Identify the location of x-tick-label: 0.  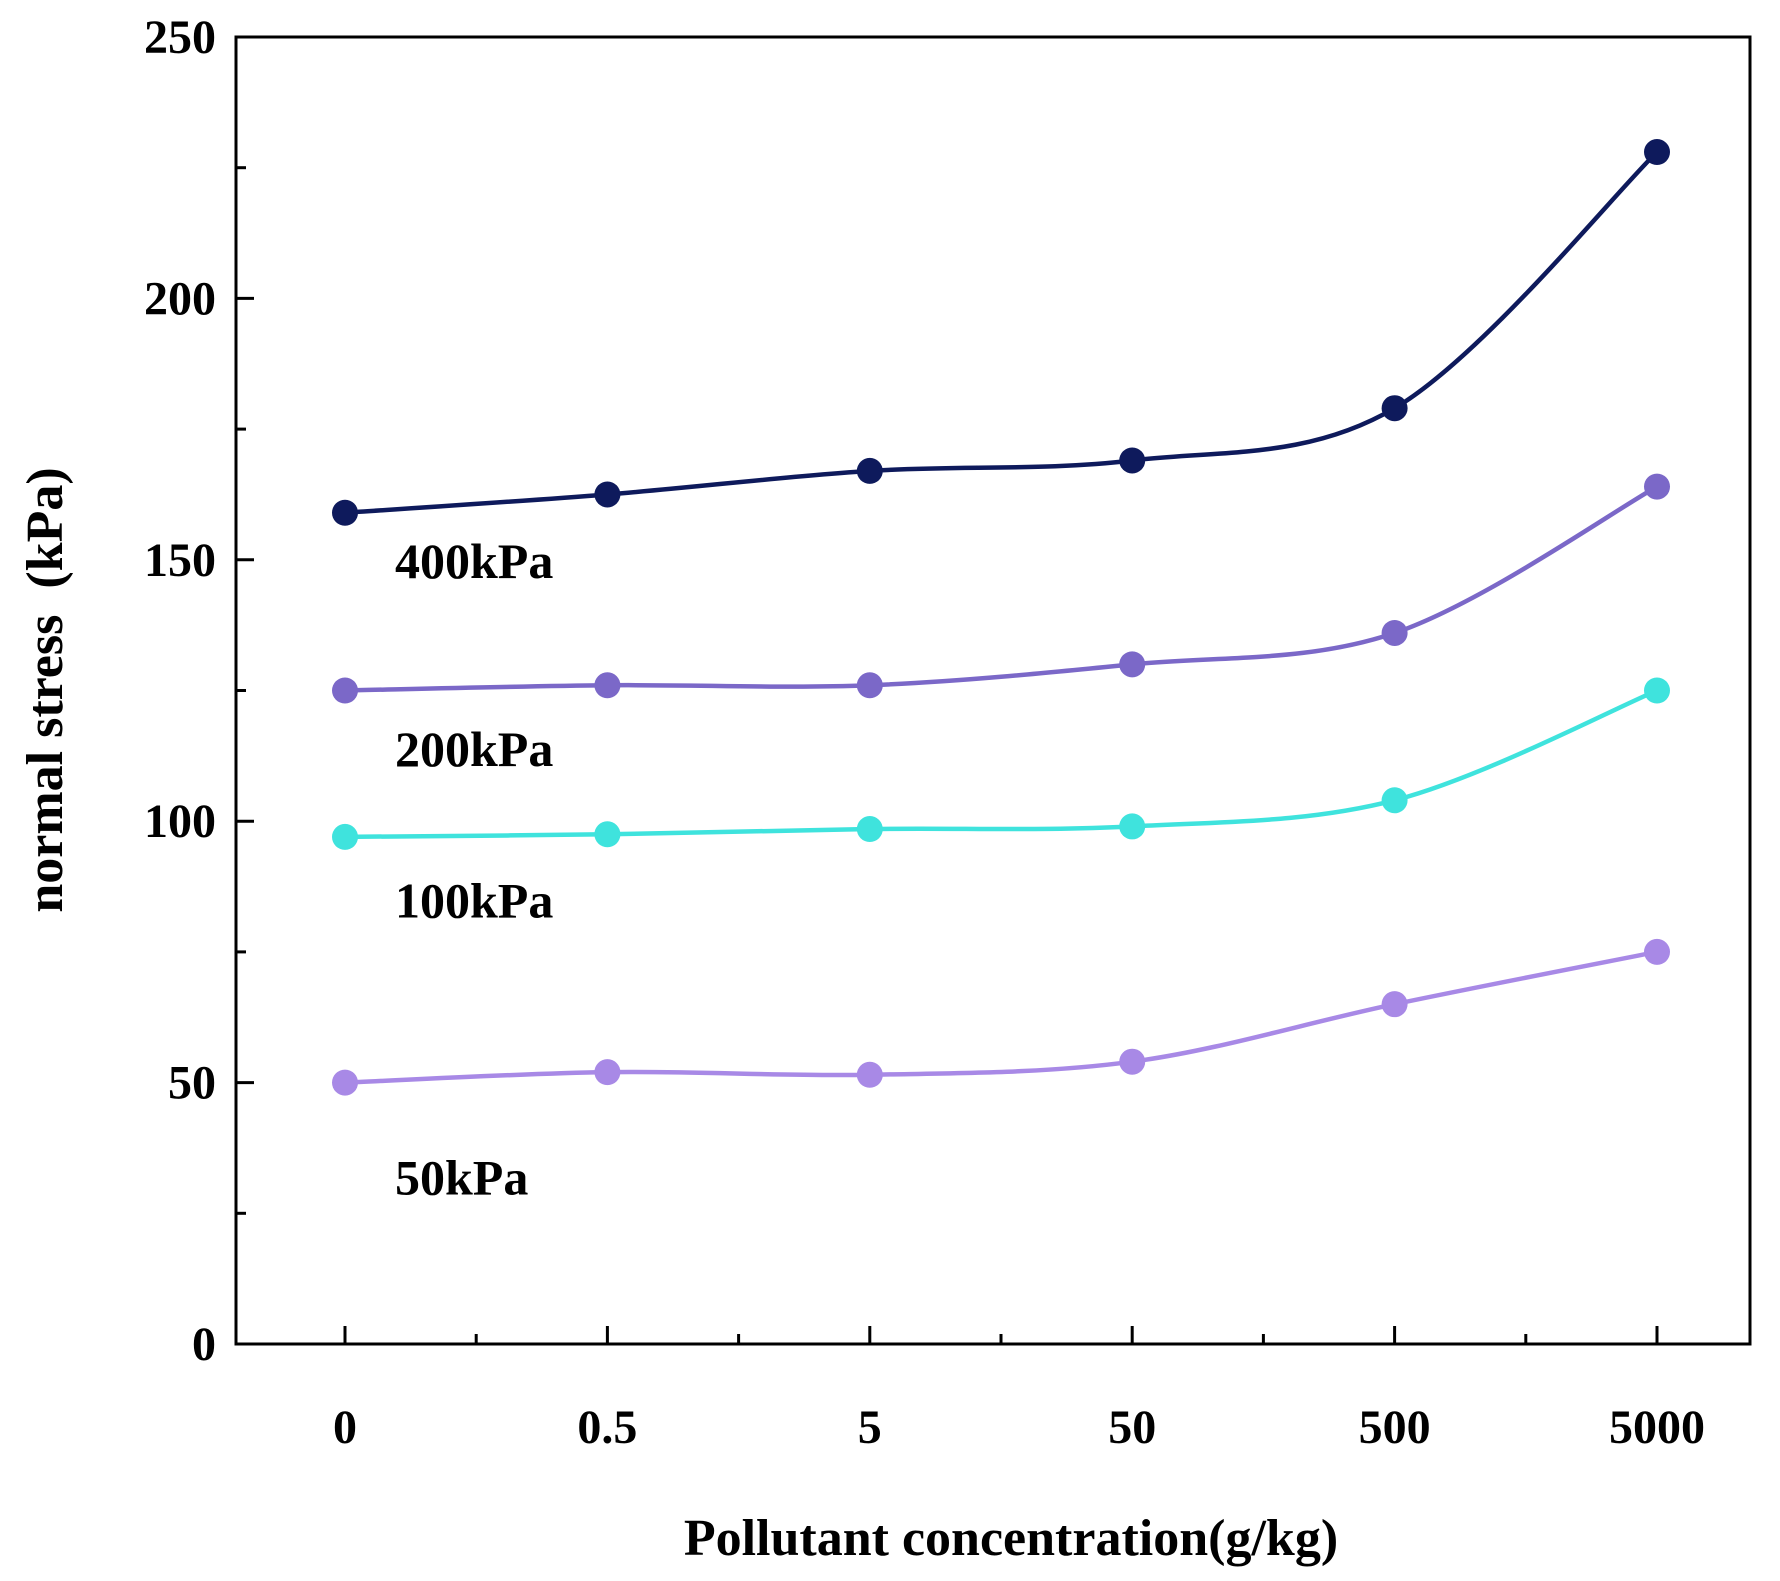
(345, 1427).